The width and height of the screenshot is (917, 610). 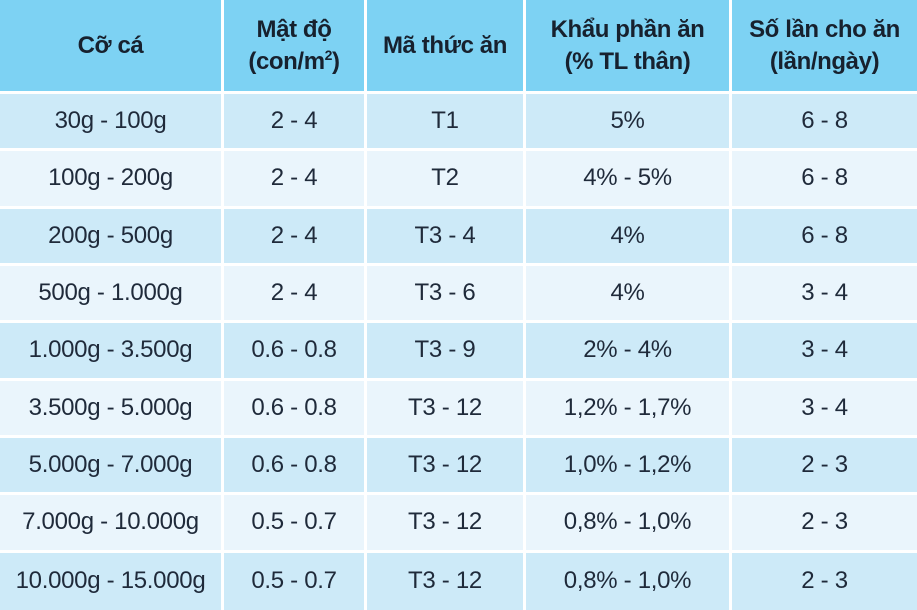 What do you see at coordinates (446, 352) in the screenshot?
I see `cell-feed-code: T3 - 9` at bounding box center [446, 352].